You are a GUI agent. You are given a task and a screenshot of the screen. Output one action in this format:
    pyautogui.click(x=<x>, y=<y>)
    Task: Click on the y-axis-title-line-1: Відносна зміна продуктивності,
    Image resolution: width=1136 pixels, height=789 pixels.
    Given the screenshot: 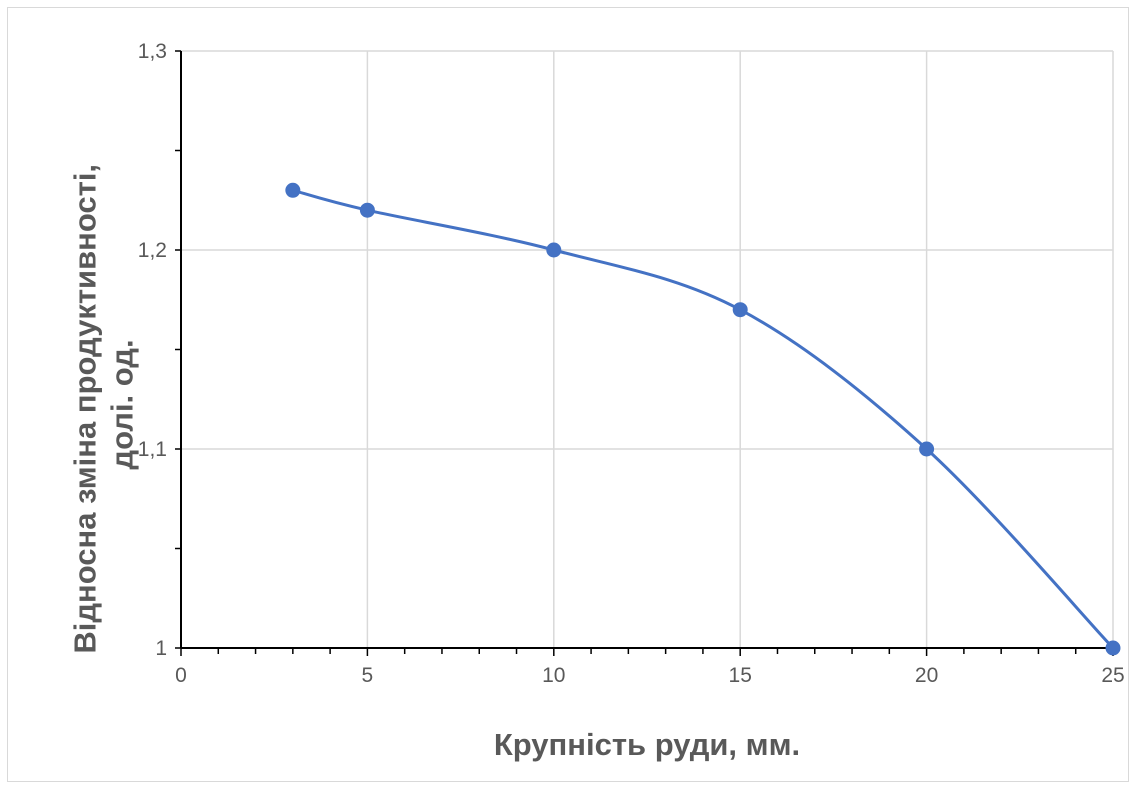 What is the action you would take?
    pyautogui.click(x=84, y=409)
    